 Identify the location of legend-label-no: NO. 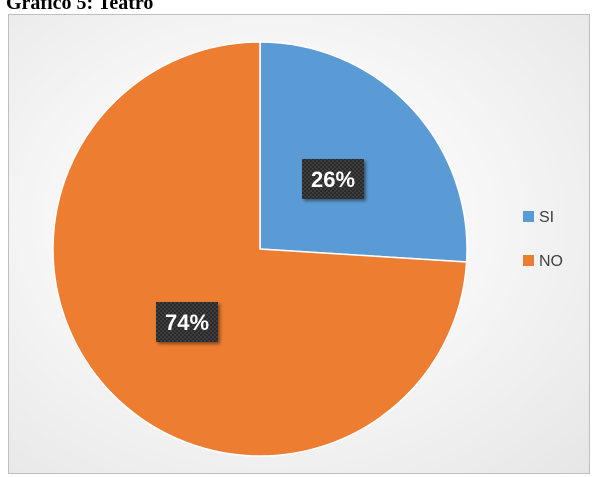
(551, 261).